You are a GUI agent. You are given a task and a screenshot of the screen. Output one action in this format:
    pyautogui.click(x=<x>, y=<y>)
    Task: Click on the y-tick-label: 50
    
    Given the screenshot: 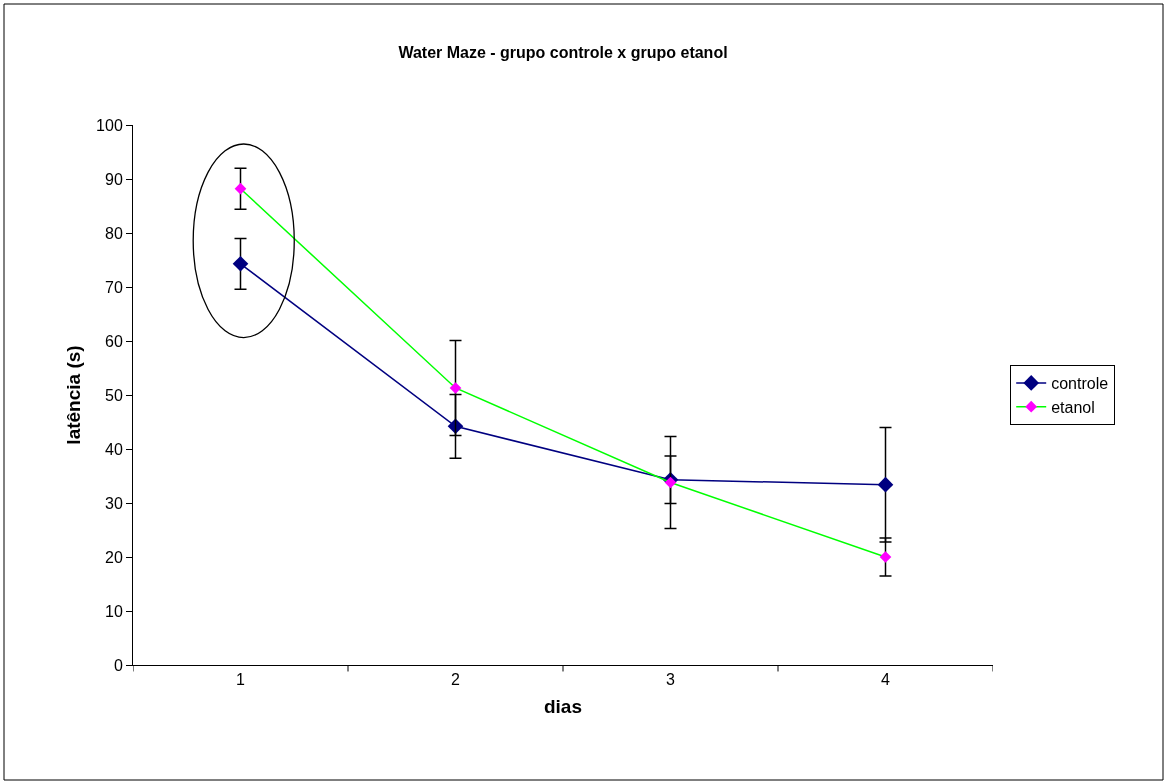 What is the action you would take?
    pyautogui.click(x=114, y=395)
    